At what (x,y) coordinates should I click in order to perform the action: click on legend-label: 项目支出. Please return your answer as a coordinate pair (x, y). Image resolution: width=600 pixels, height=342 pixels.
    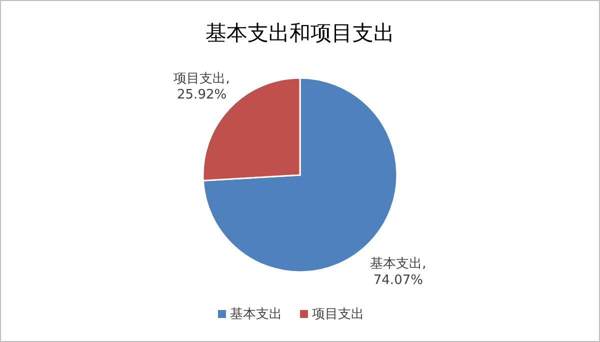
    Looking at the image, I should click on (338, 314).